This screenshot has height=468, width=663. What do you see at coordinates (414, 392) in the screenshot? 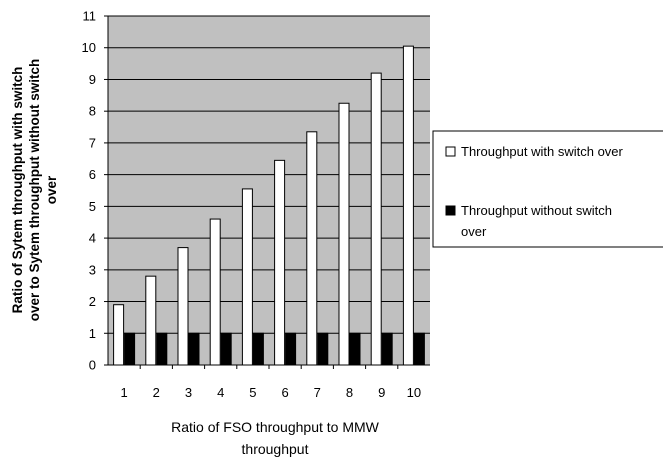
I see `x-tick-label: 10` at bounding box center [414, 392].